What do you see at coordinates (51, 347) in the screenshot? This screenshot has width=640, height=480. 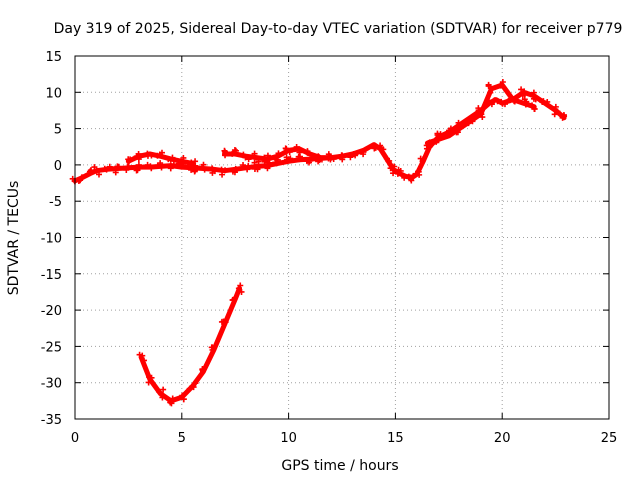 I see `y-tick-label: -25` at bounding box center [51, 347].